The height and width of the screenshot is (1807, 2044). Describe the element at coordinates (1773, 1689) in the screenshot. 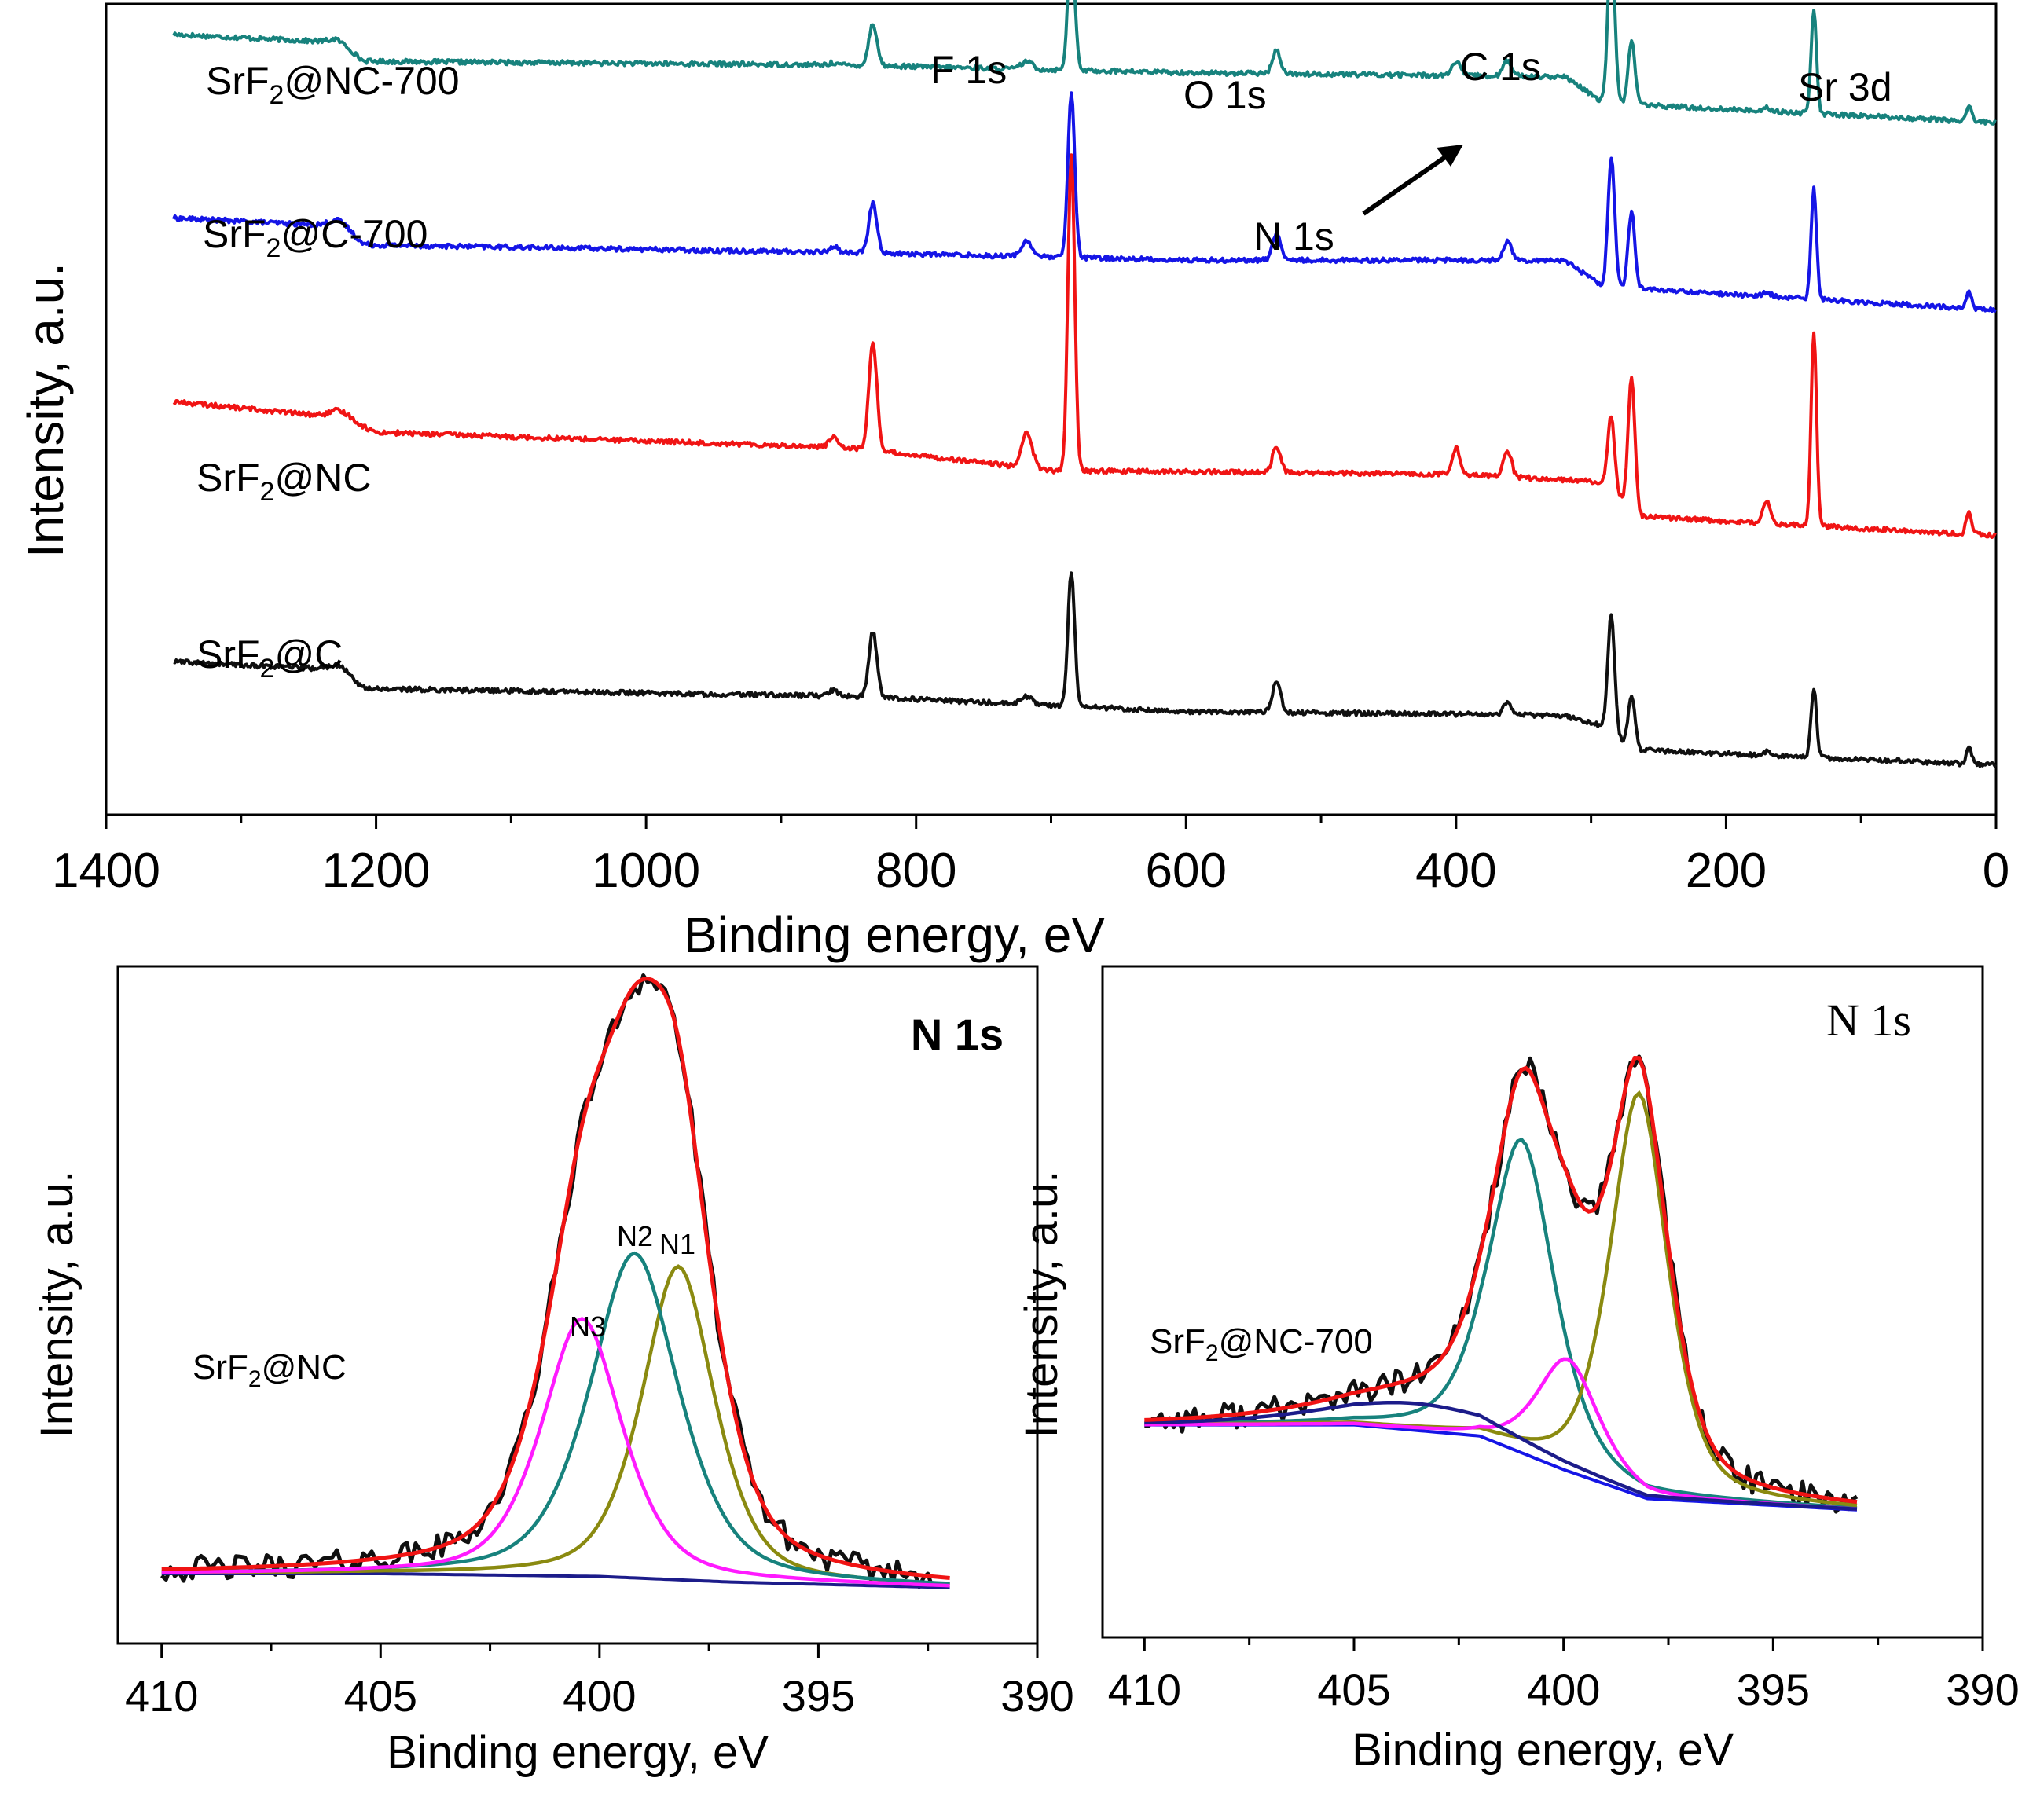

I see `right-curves-x-tick-label: 395` at that location.